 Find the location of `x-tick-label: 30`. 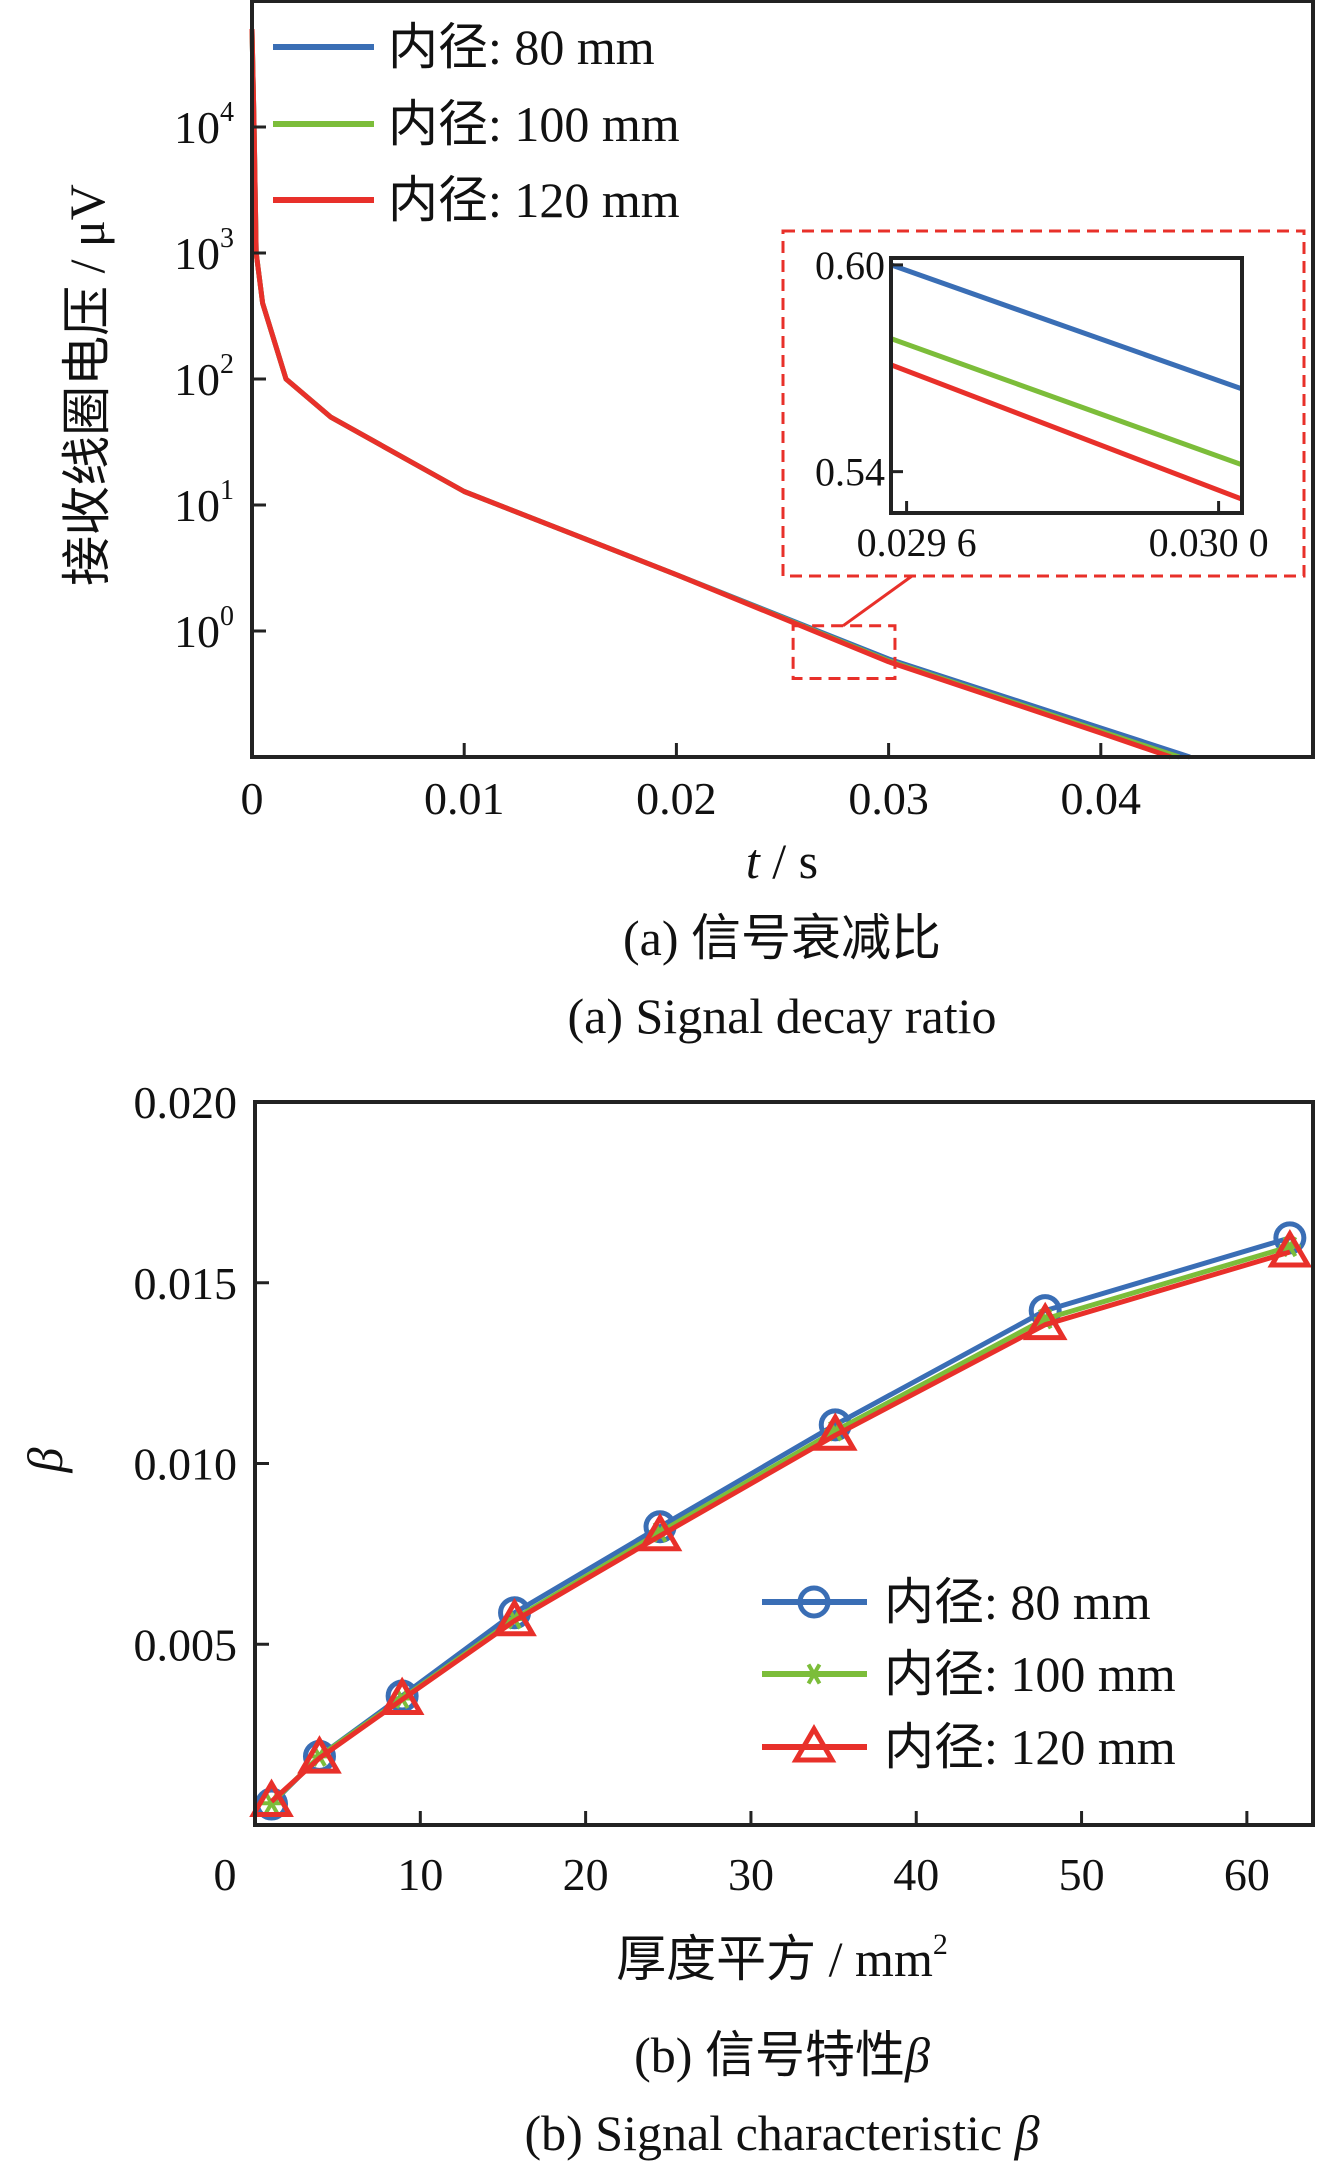

x-tick-label: 30 is located at coordinates (751, 1874).